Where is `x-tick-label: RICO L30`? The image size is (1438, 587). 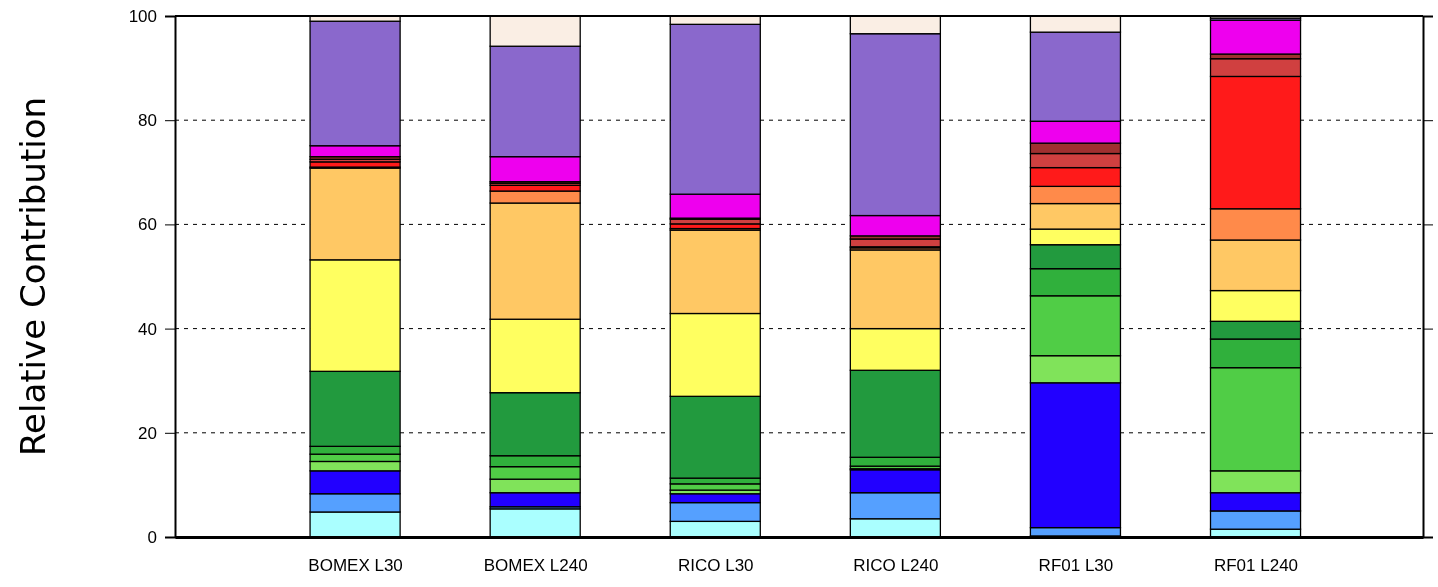
x-tick-label: RICO L30 is located at coordinates (715, 566).